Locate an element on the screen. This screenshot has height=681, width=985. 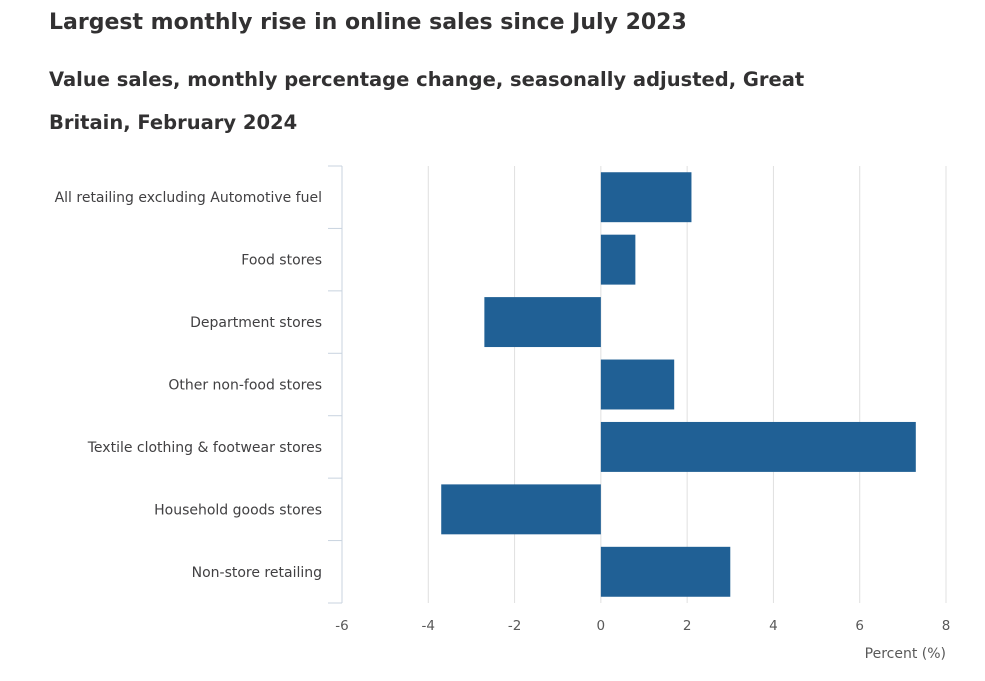
x-tick-label: -6 is located at coordinates (341, 626).